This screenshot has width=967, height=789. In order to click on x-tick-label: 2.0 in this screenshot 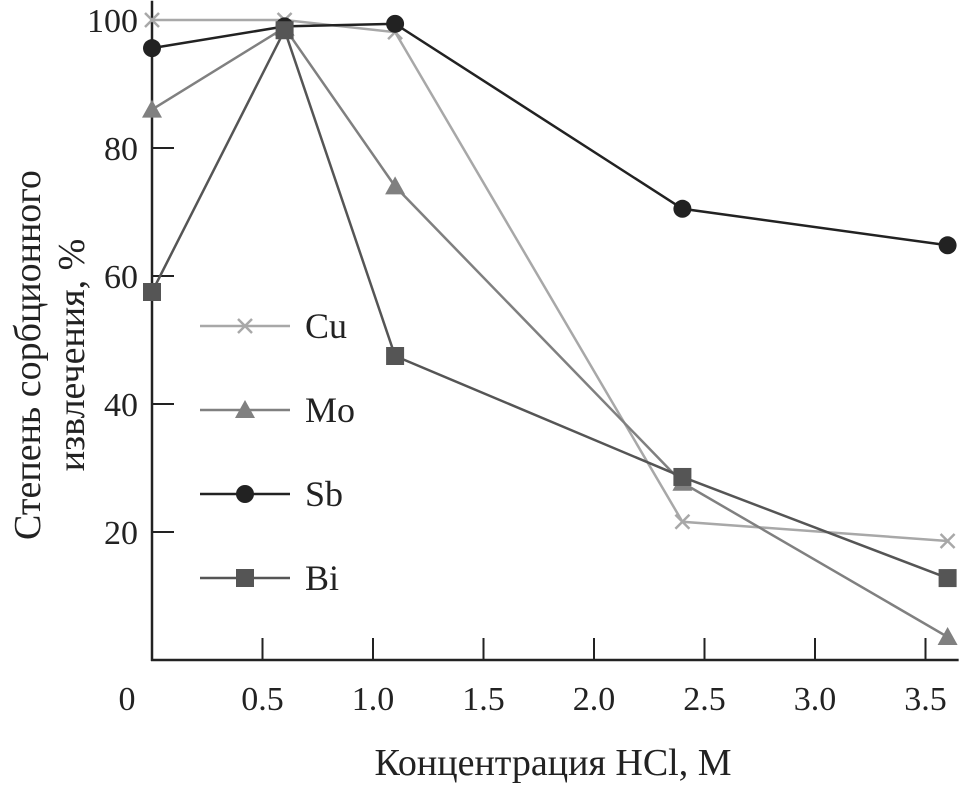, I will do `click(594, 699)`.